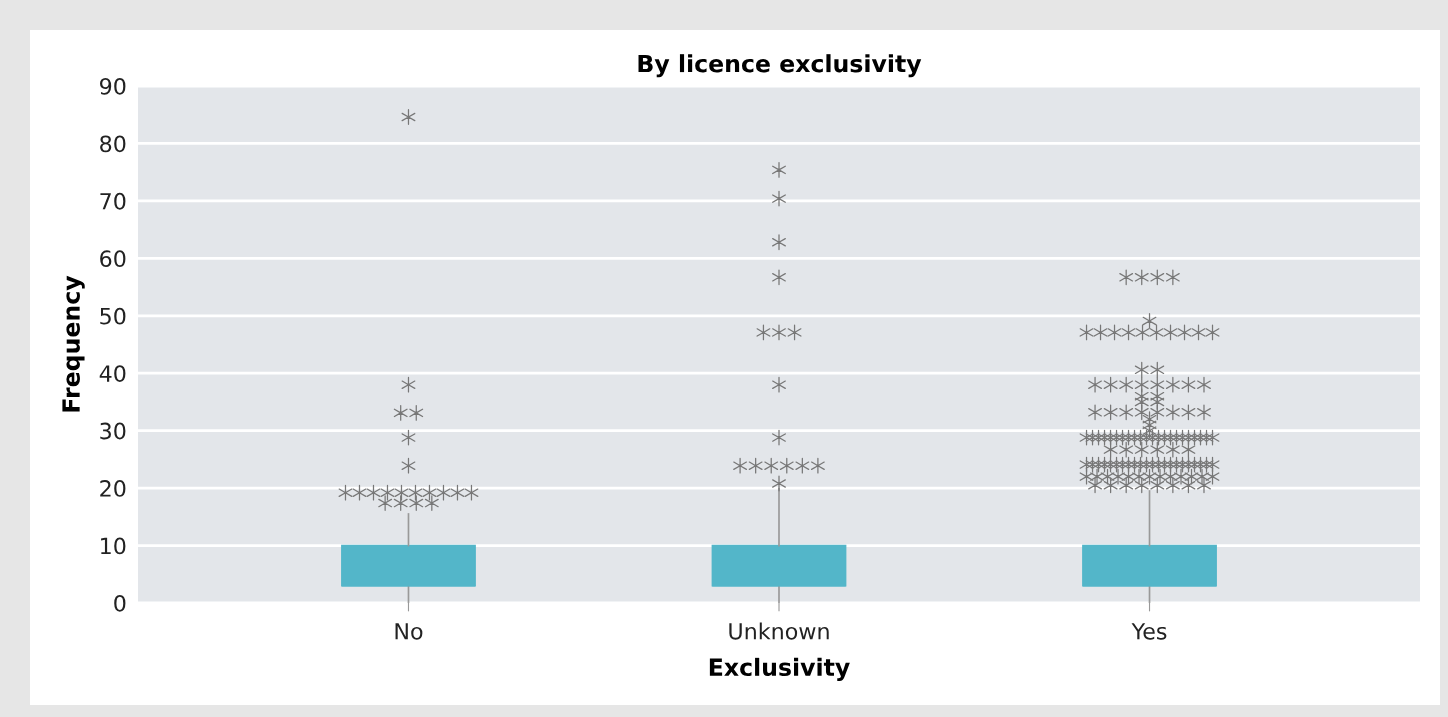 This screenshot has width=1448, height=717. What do you see at coordinates (113, 431) in the screenshot?
I see `y-tick-label: 30` at bounding box center [113, 431].